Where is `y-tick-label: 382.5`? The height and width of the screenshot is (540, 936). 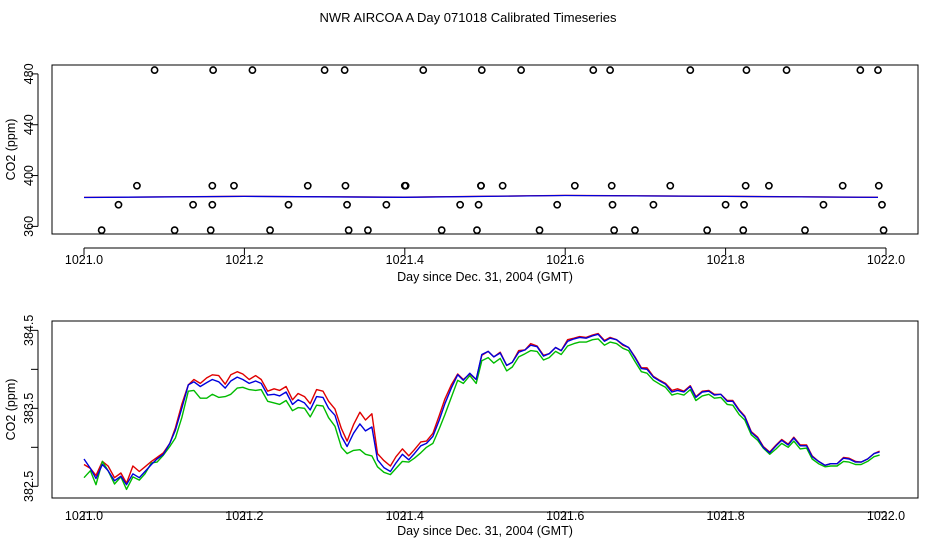 y-tick-label: 382.5 is located at coordinates (29, 486).